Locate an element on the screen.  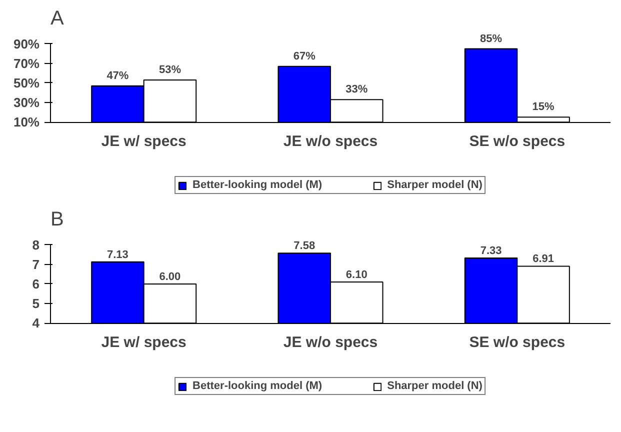
y-tick-label: 6 is located at coordinates (36, 284).